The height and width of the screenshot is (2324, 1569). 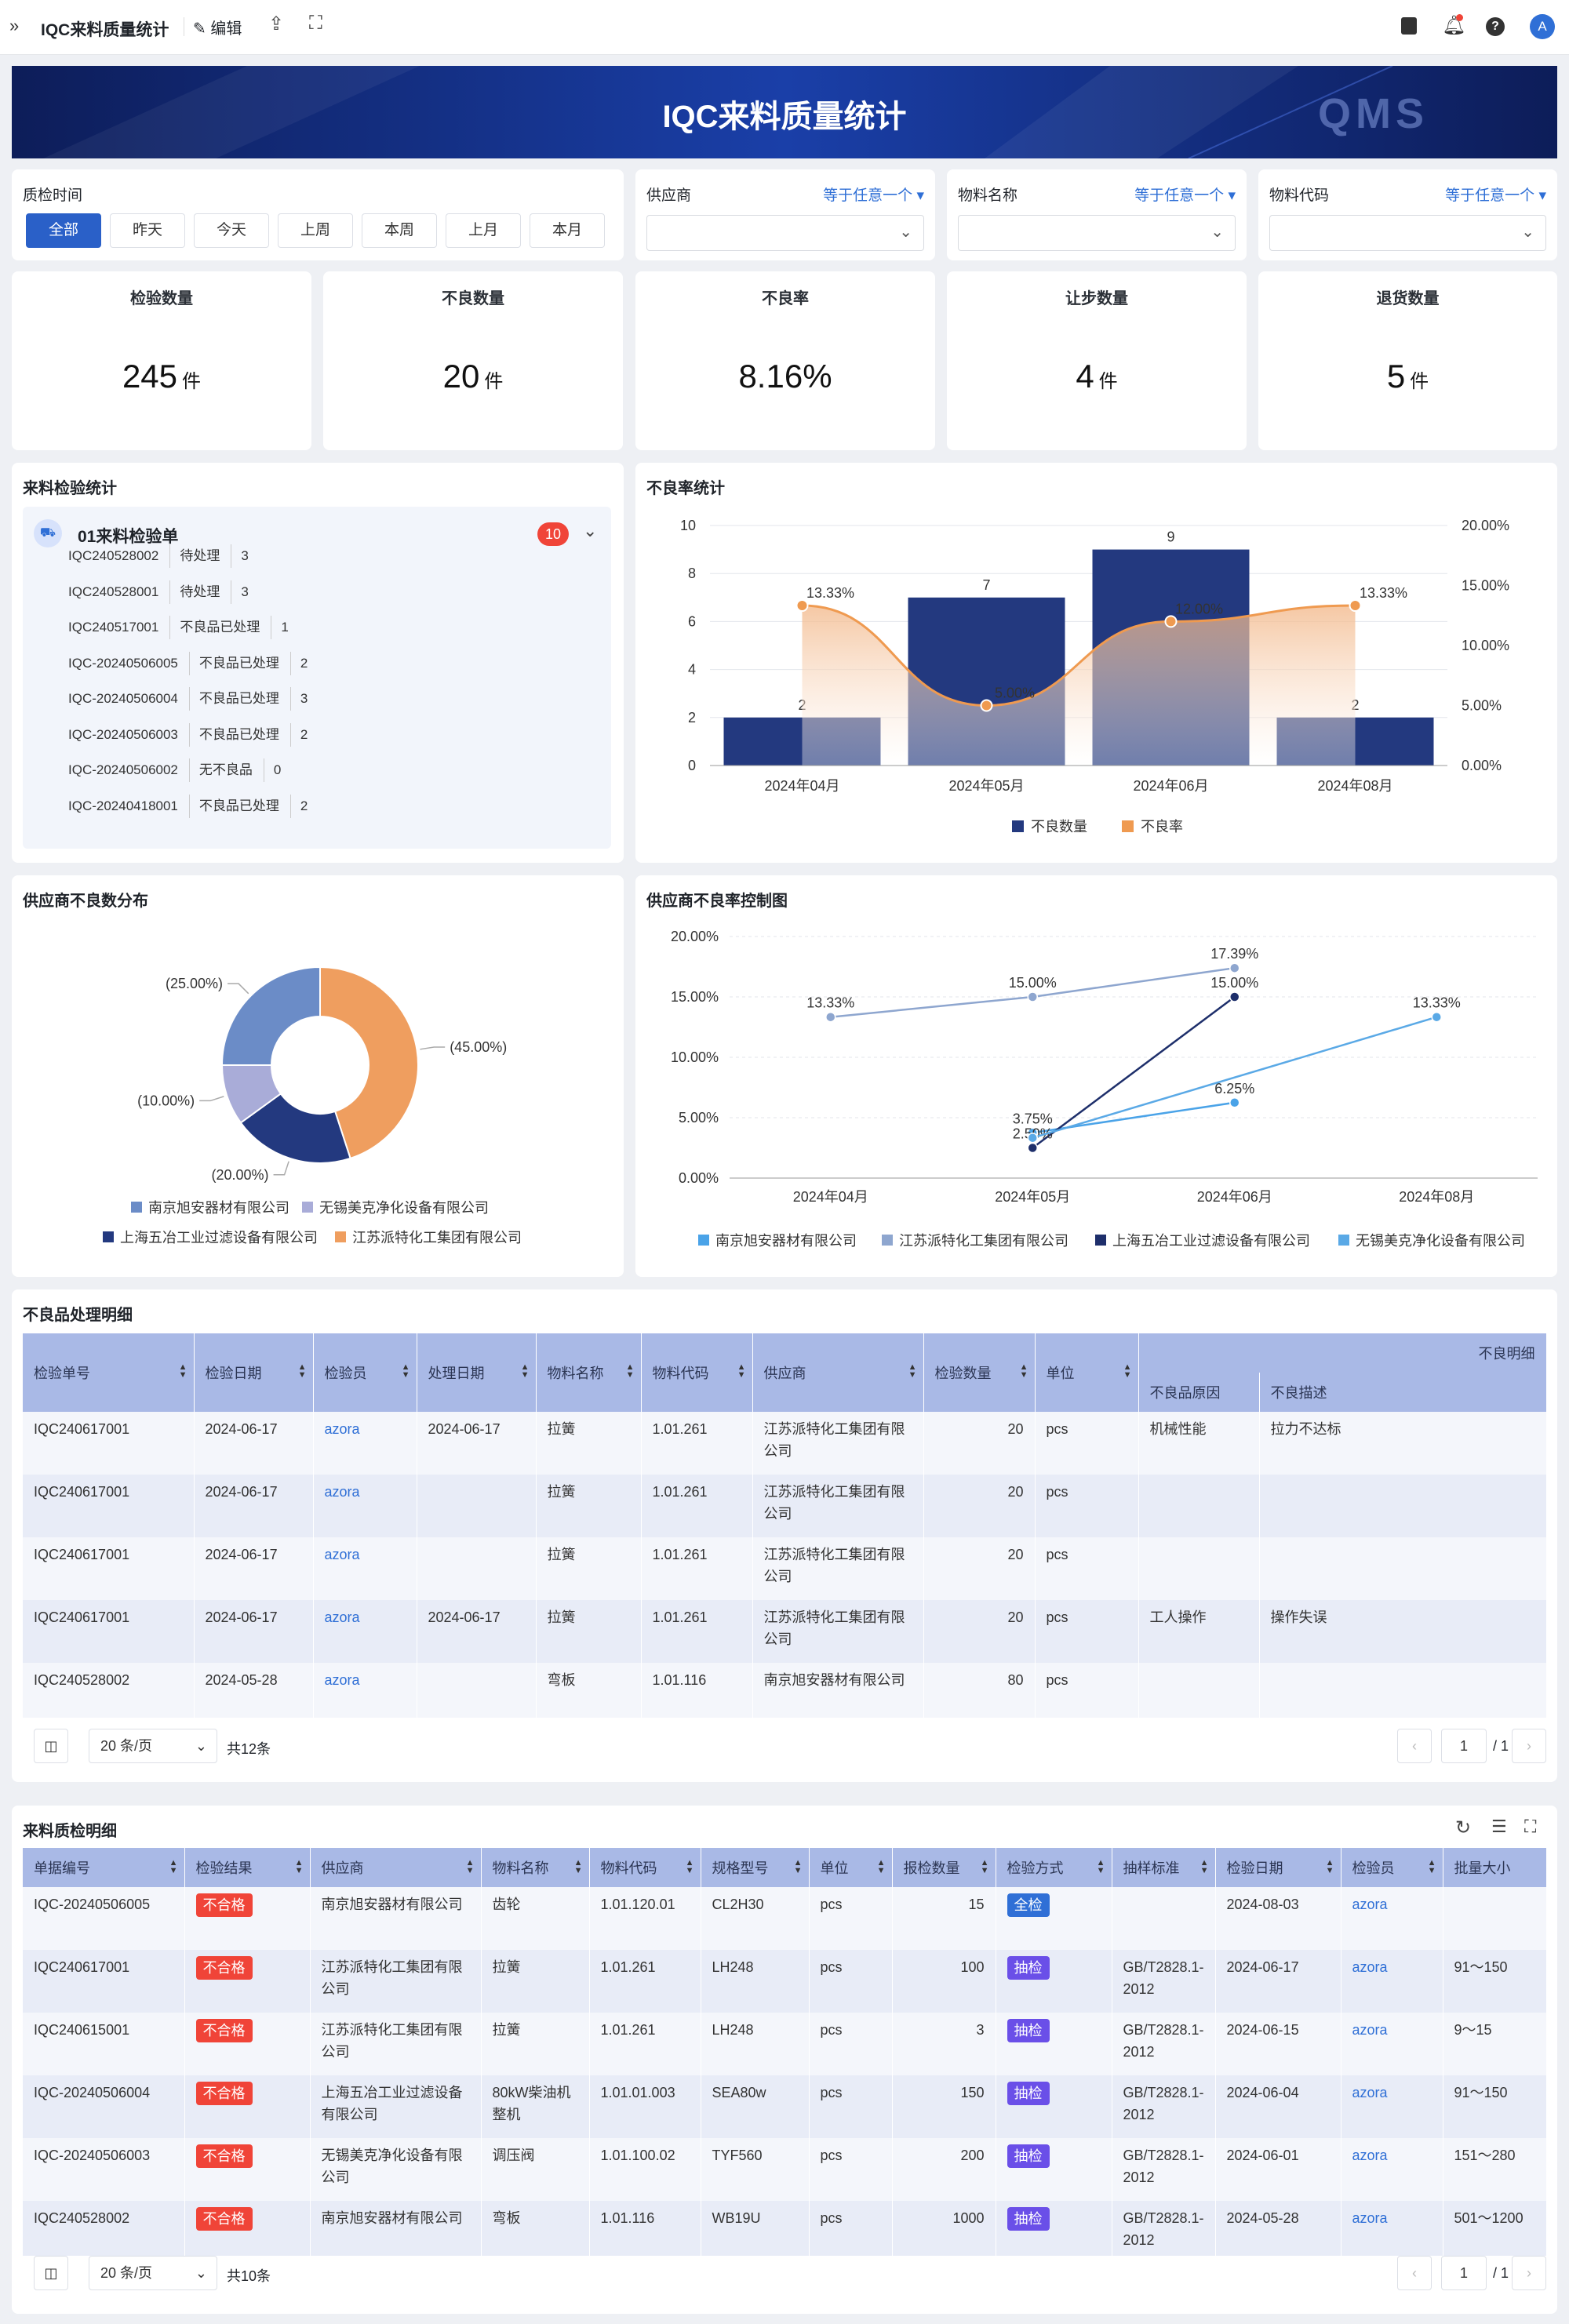 I want to click on inspection-list-item: IQC240528002 待处理 3, so click(x=164, y=556).